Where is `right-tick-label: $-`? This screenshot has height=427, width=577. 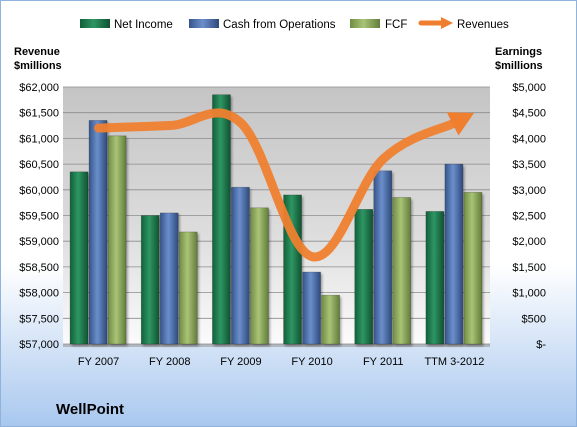 right-tick-label: $- is located at coordinates (541, 345).